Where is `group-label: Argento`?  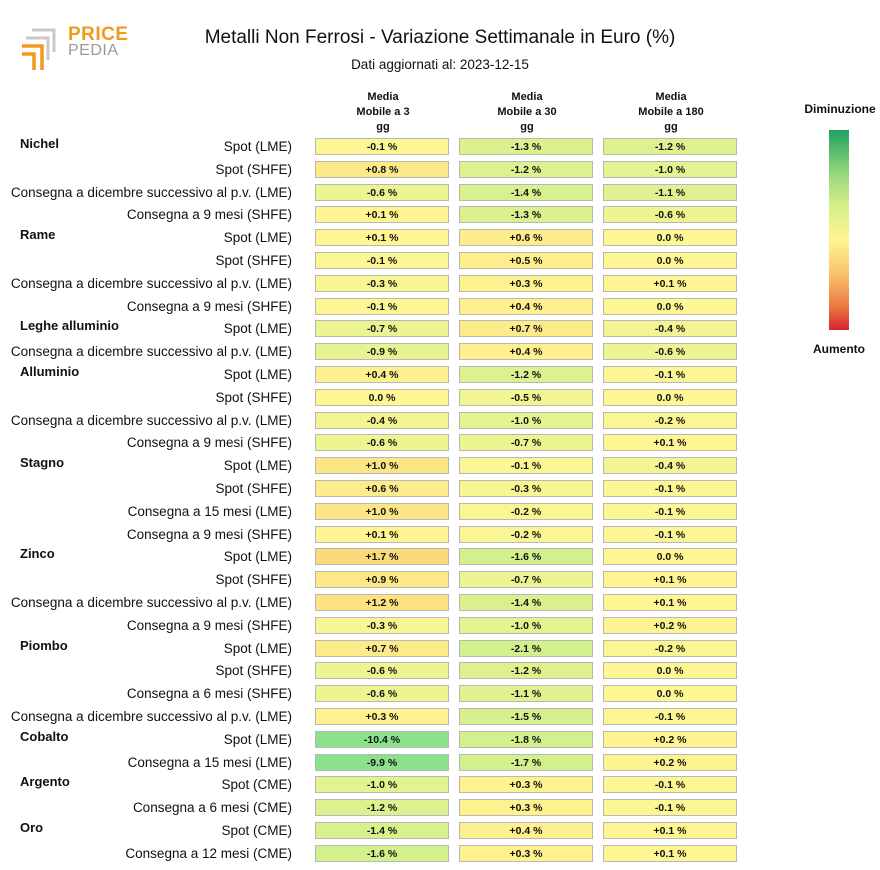
group-label: Argento is located at coordinates (45, 782).